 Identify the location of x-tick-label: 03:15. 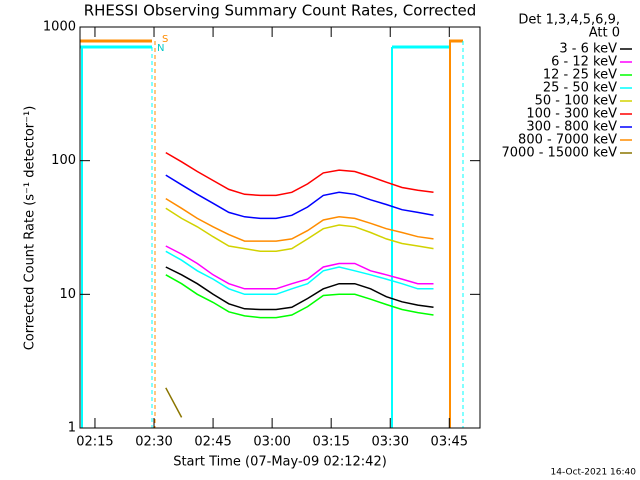
(330, 442).